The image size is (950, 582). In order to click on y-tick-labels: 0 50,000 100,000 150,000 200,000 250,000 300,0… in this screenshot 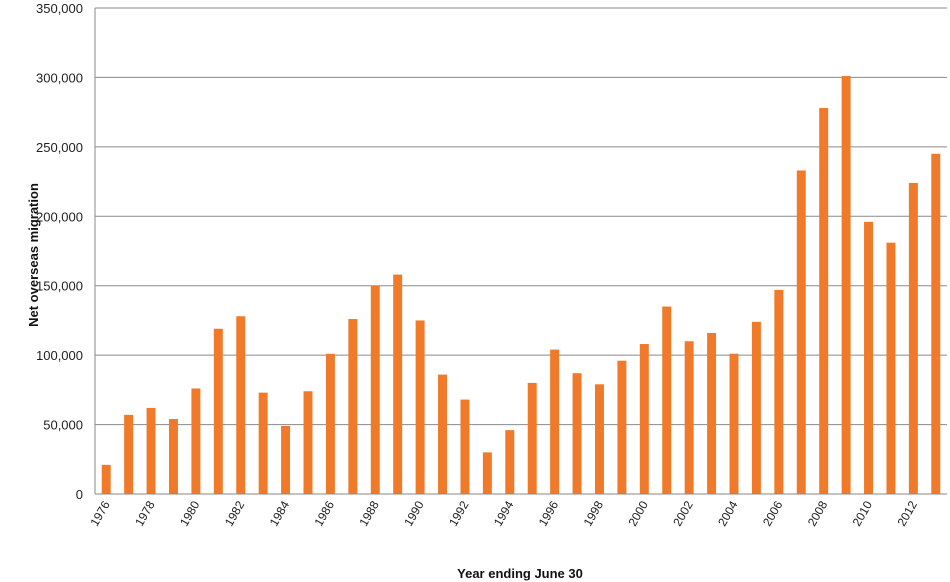, I will do `click(59, 251)`.